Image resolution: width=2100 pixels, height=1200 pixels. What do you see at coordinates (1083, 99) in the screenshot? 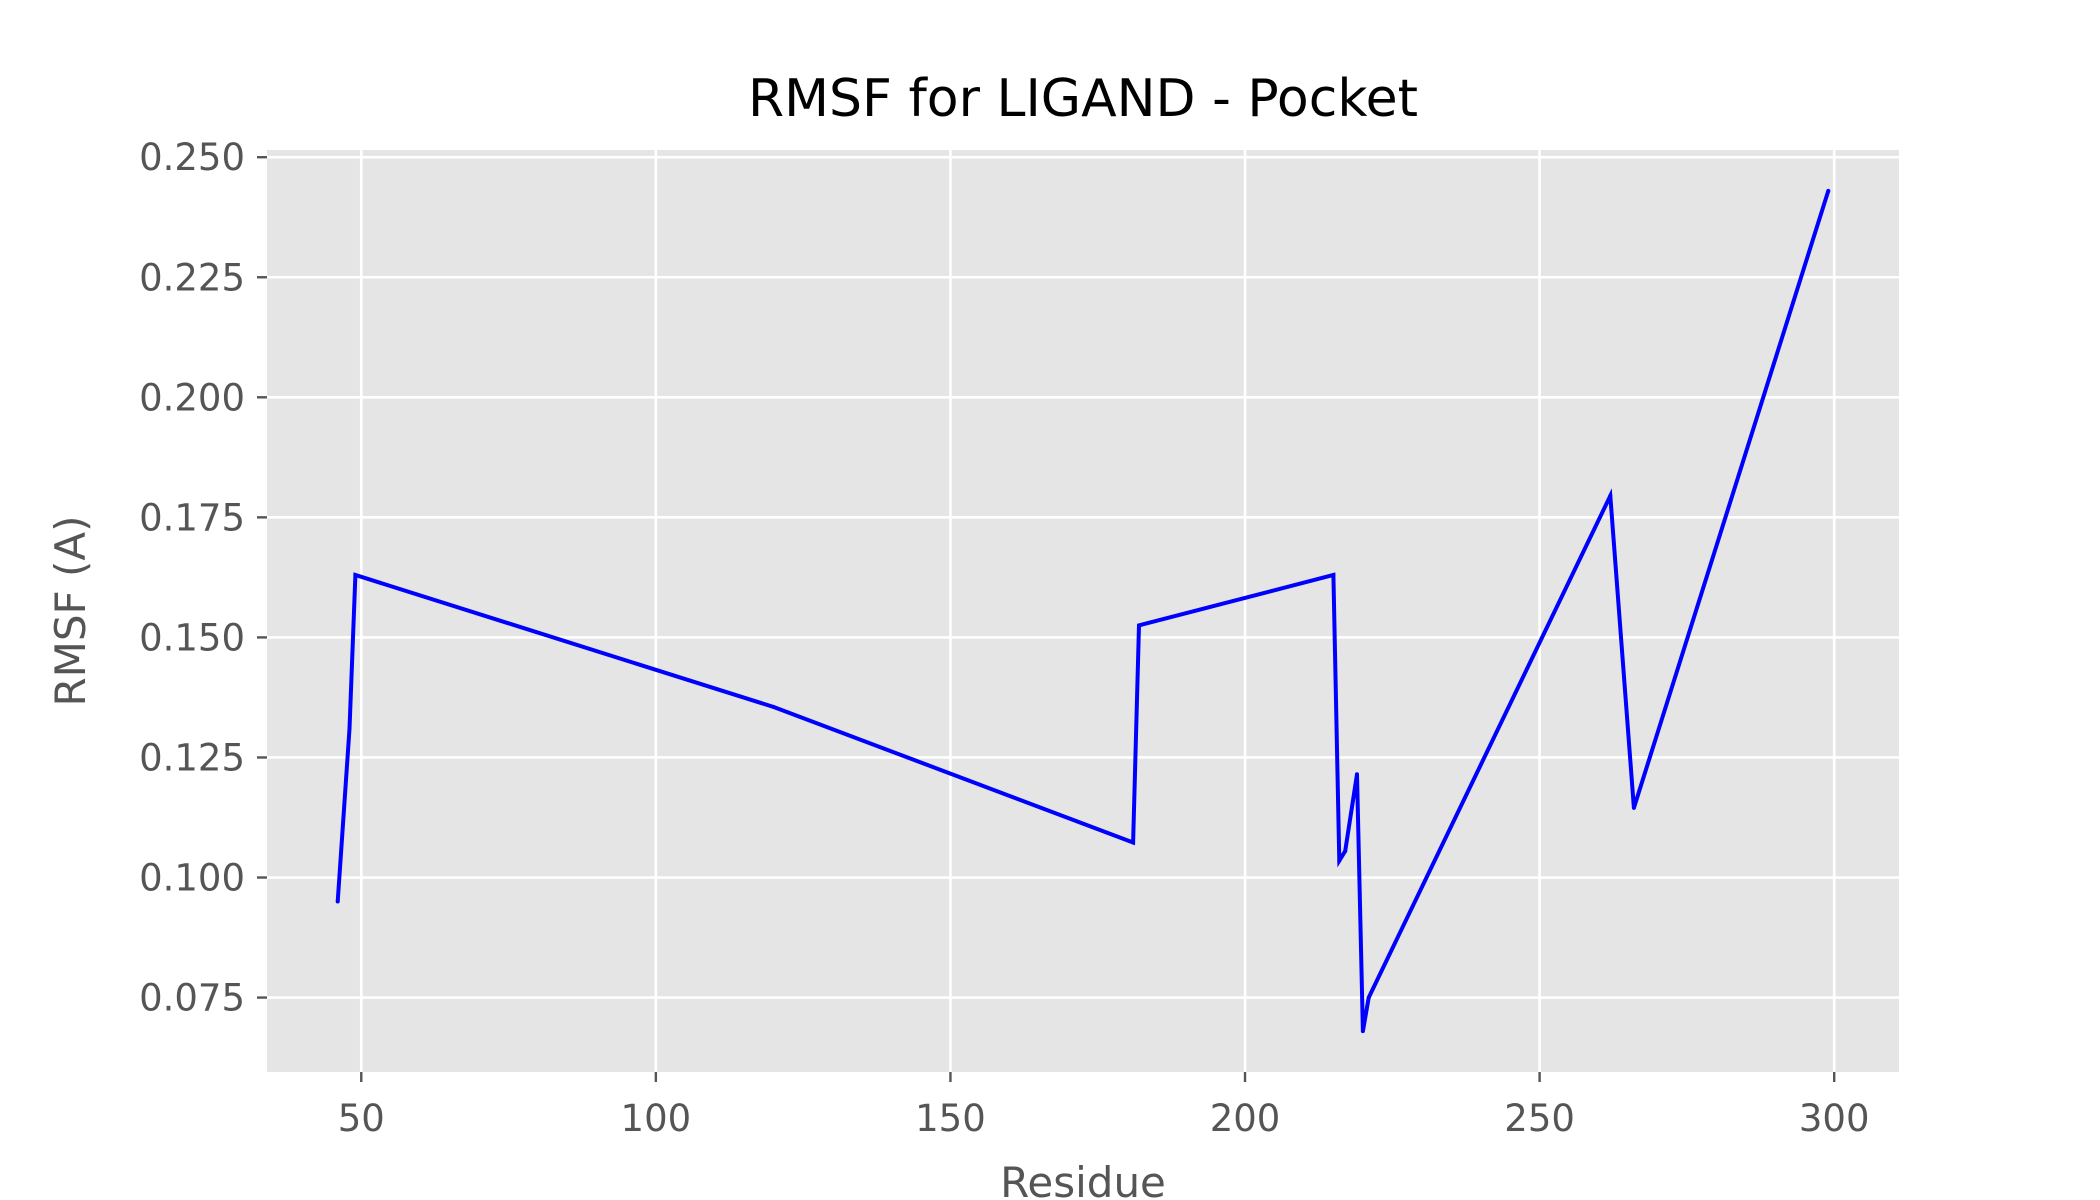
I see `chart-title: RMSF for LIGAND - Pocket` at bounding box center [1083, 99].